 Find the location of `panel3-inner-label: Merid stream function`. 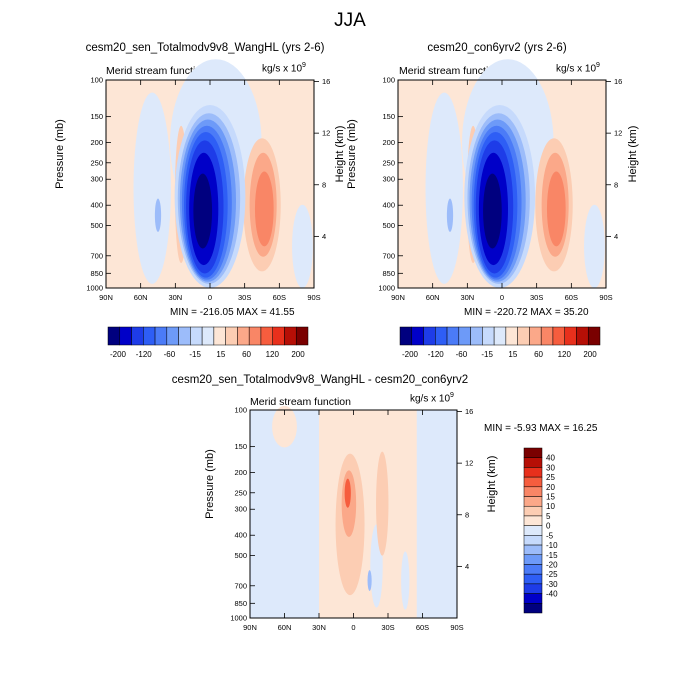

panel3-inner-label: Merid stream function is located at coordinates (300, 402).